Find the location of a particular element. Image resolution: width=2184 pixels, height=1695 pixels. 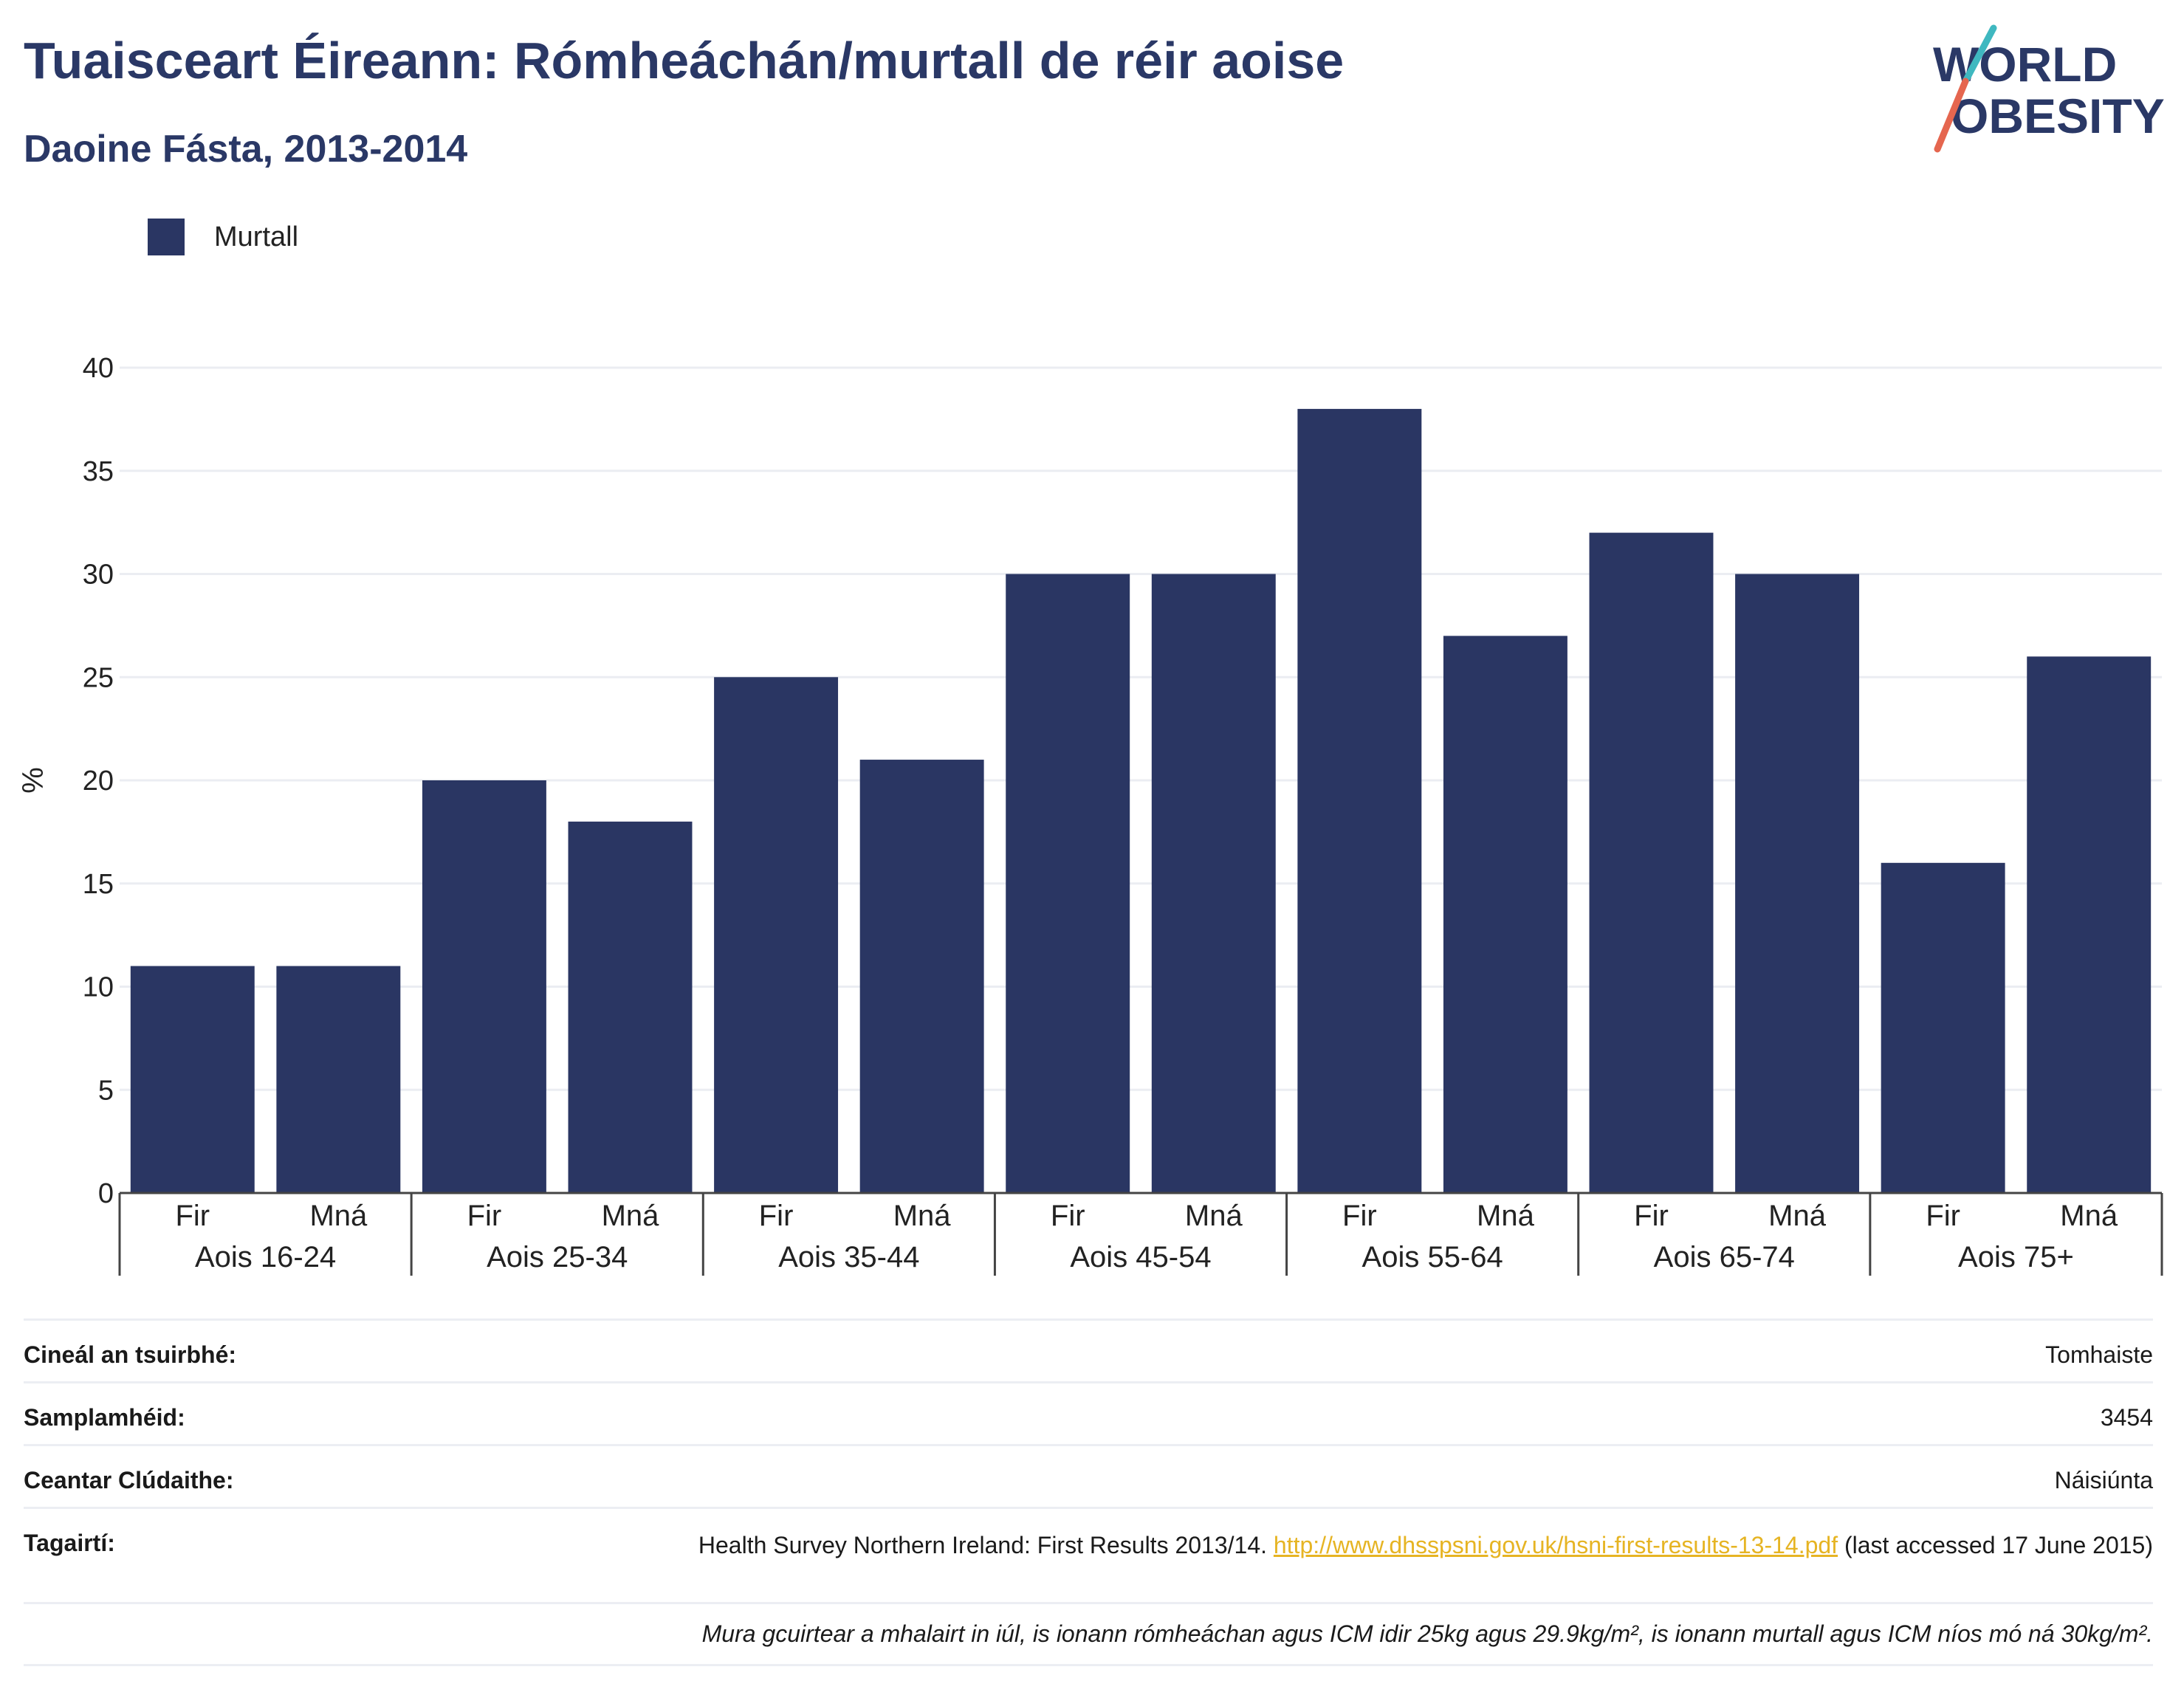

y-tick-label: 35 is located at coordinates (99, 472).